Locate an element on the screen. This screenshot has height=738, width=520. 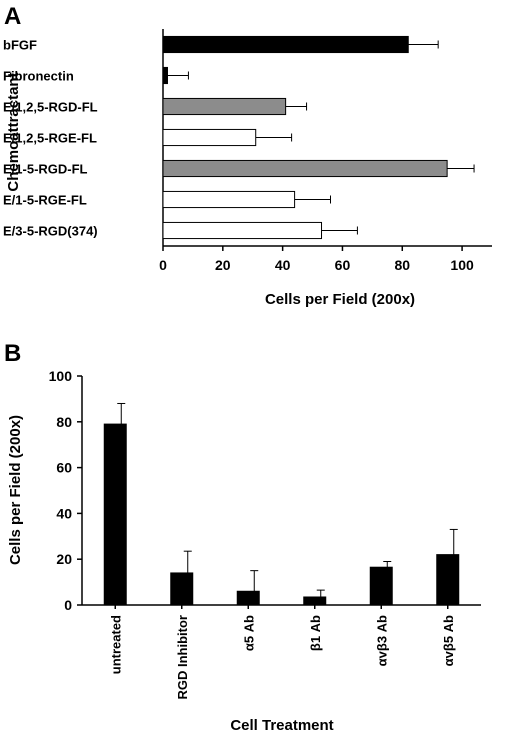
panel-a-x-tick-label: 20 is located at coordinates (223, 265).